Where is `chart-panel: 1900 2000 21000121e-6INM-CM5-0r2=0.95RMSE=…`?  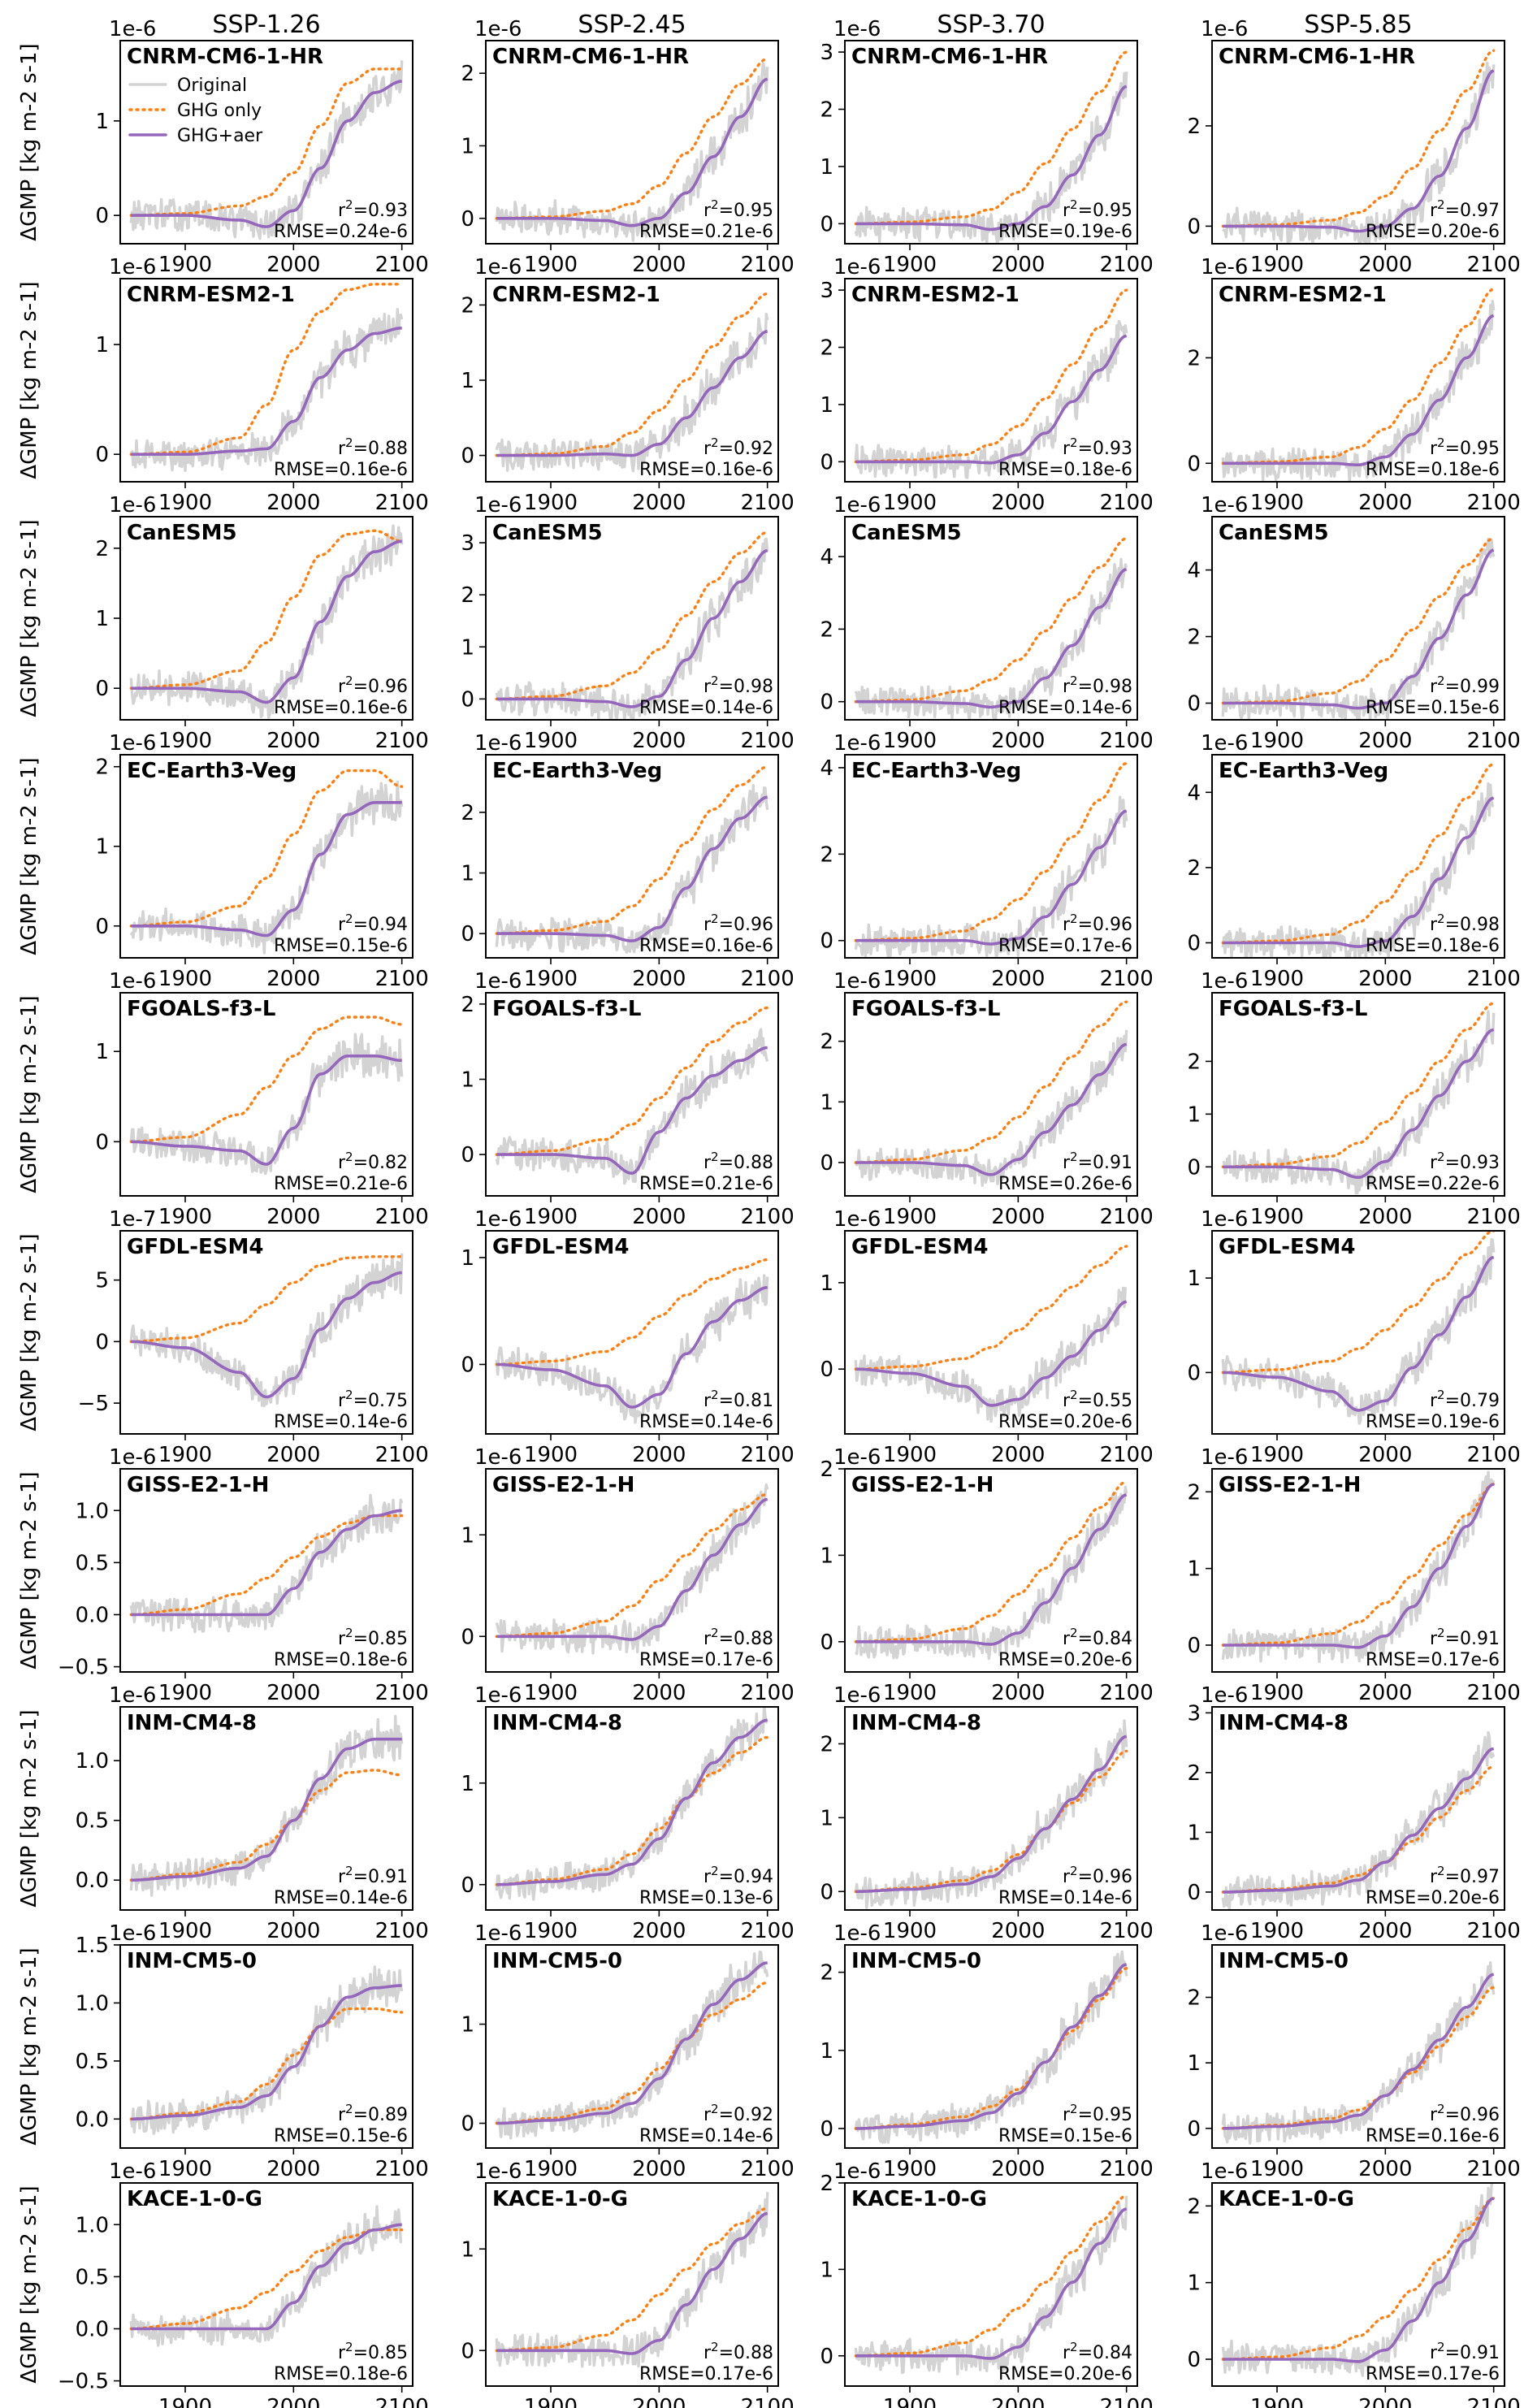 chart-panel: 1900 2000 21000121e-6INM-CM5-0r2=0.95RMSE=… is located at coordinates (987, 2051).